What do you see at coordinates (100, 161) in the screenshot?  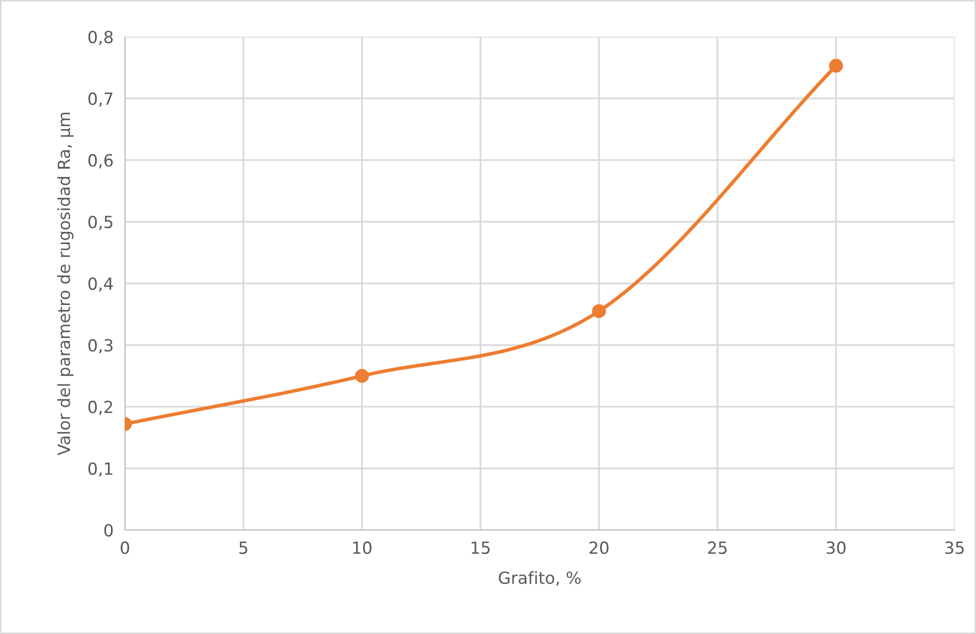 I see `y-tick-label: 0,6` at bounding box center [100, 161].